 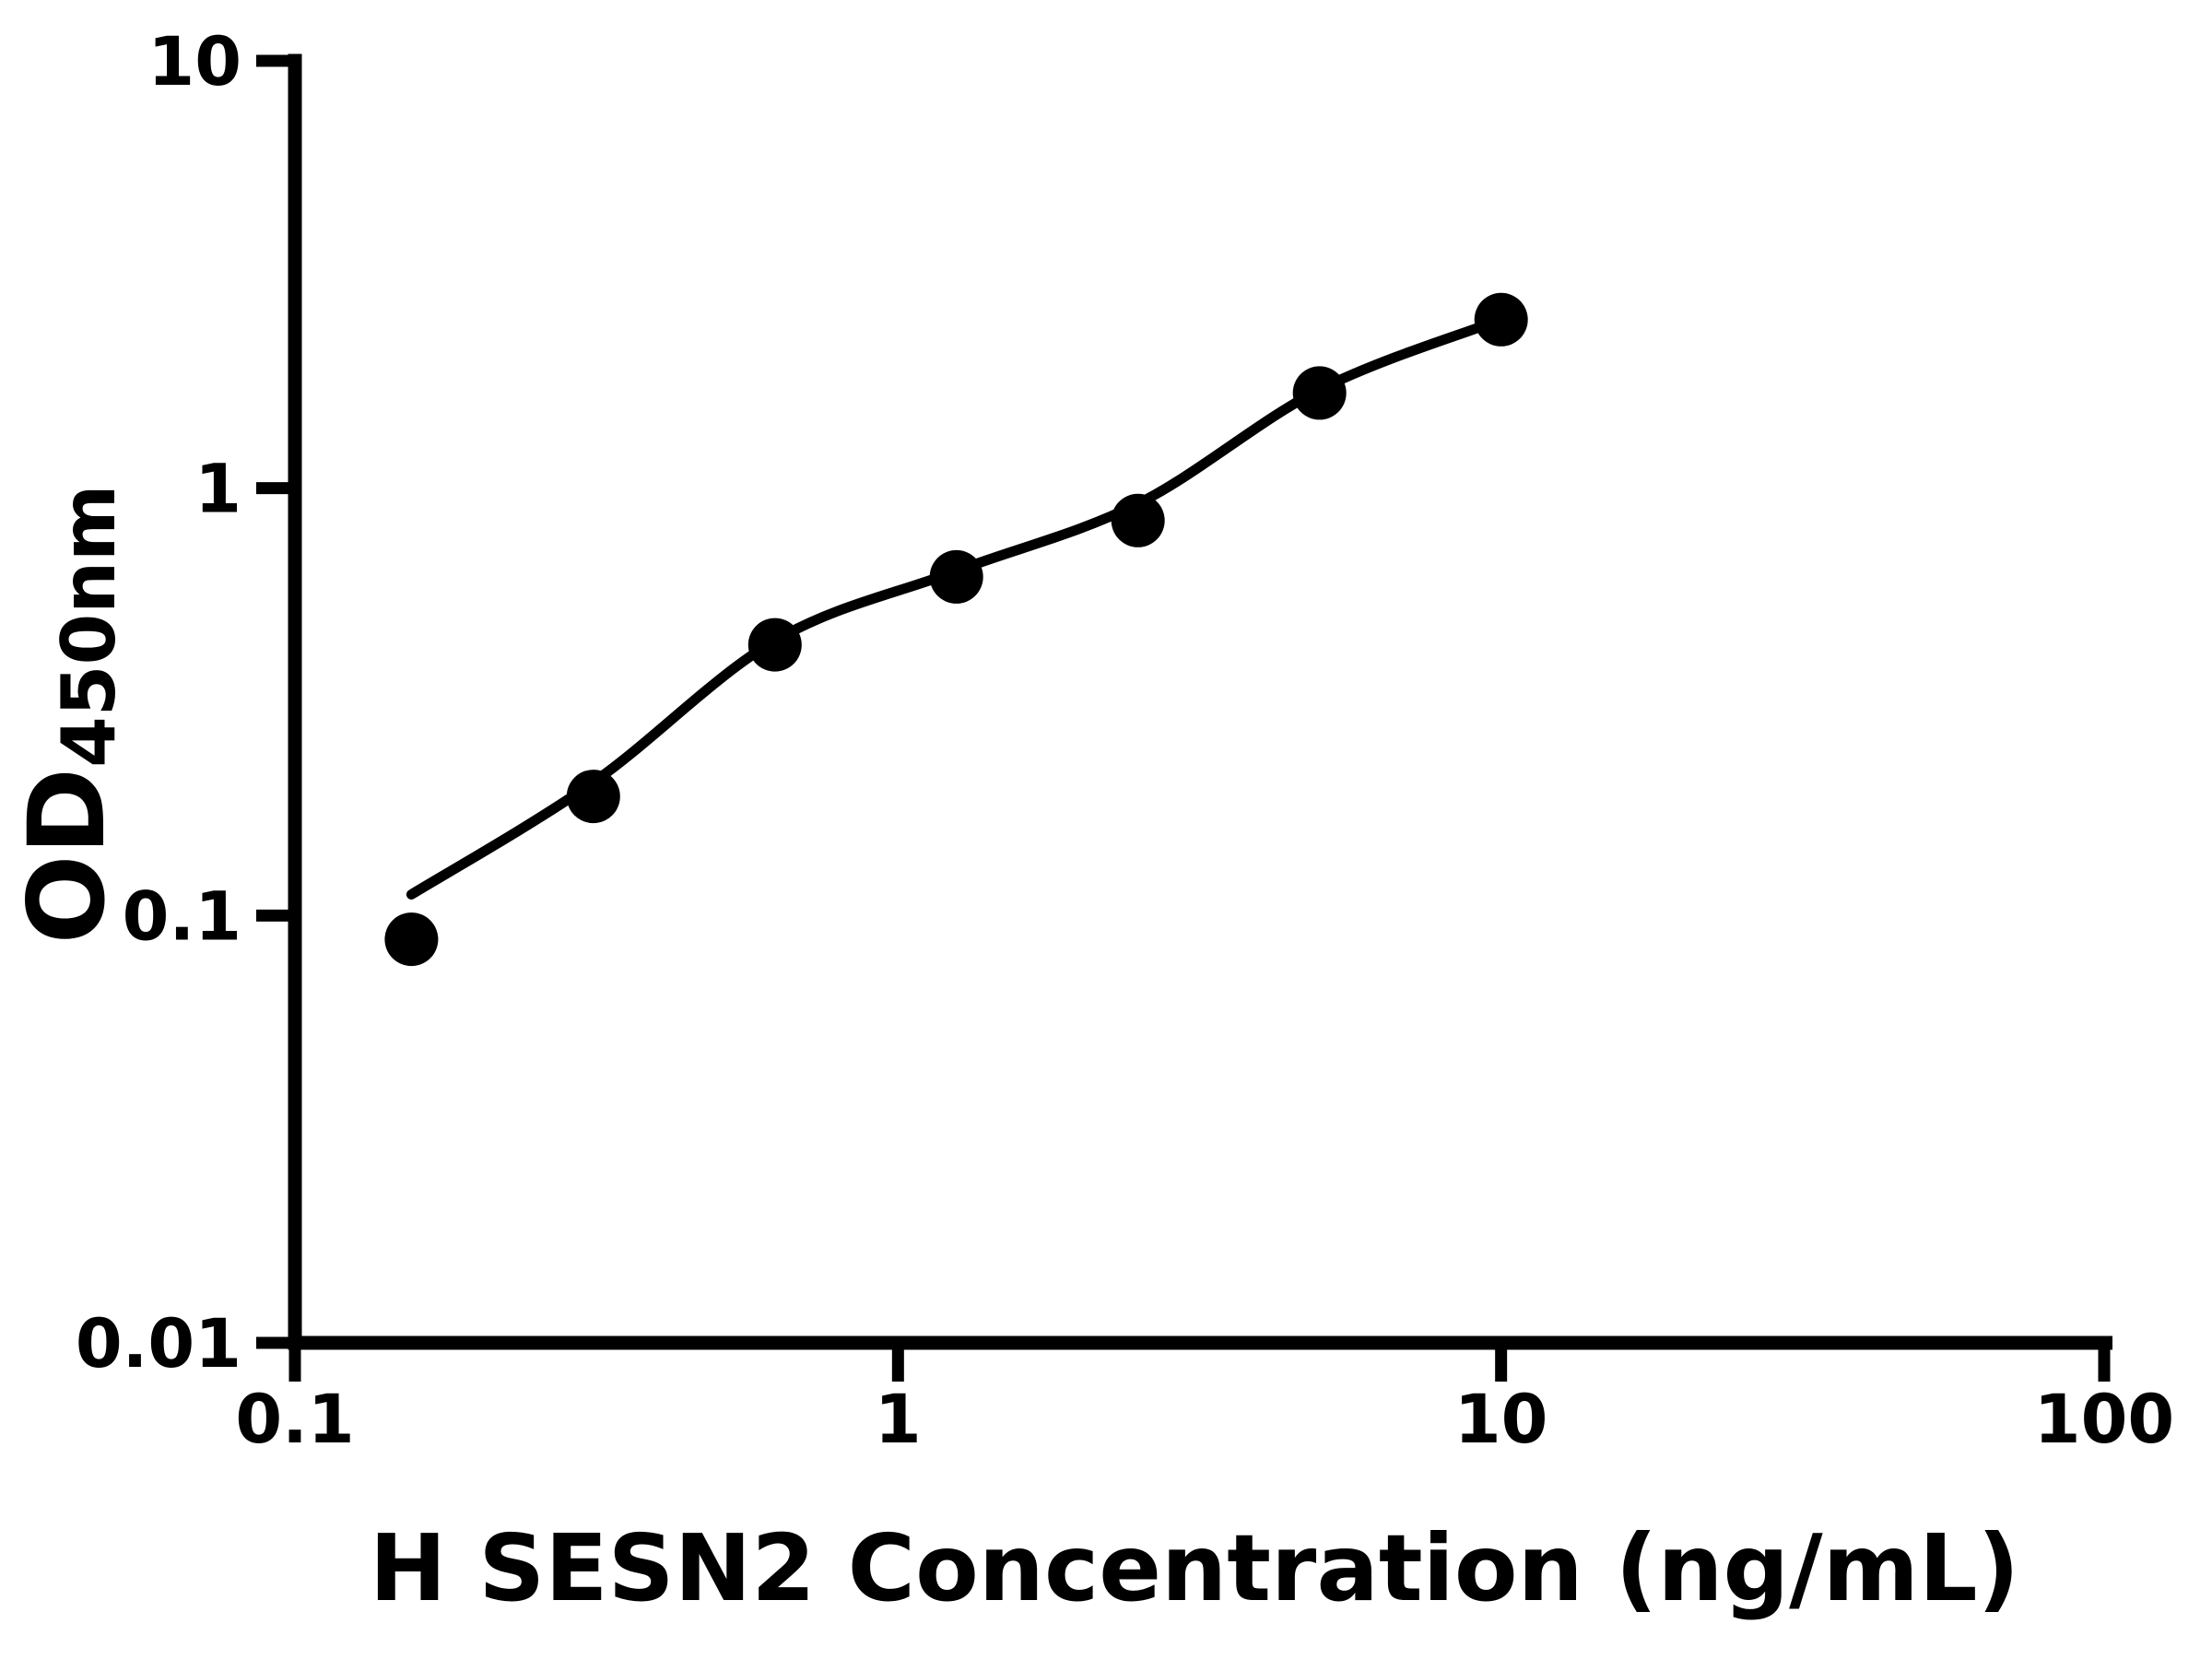 I want to click on x-tick-label: 100, so click(x=2104, y=1420).